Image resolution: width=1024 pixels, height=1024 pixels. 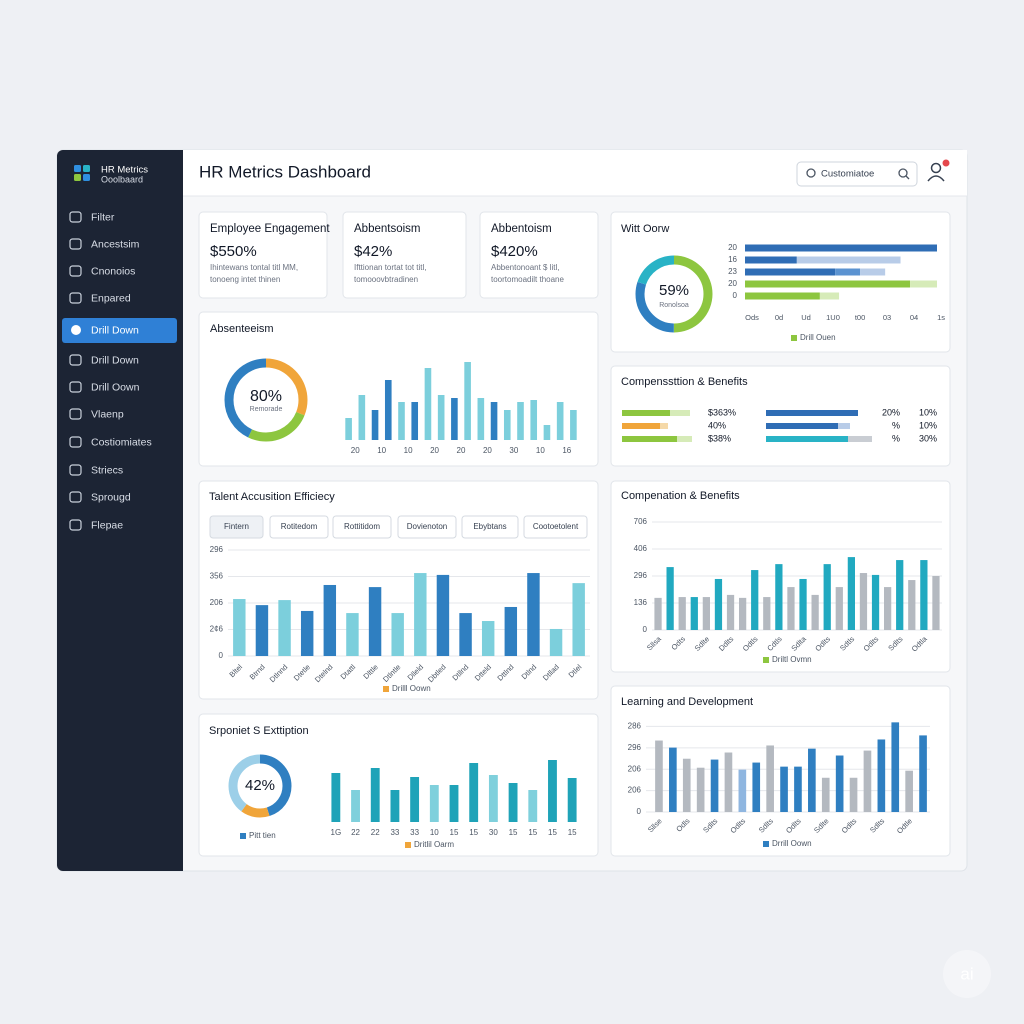 What do you see at coordinates (124, 170) in the screenshot?
I see `logo-text: HR Metrics` at bounding box center [124, 170].